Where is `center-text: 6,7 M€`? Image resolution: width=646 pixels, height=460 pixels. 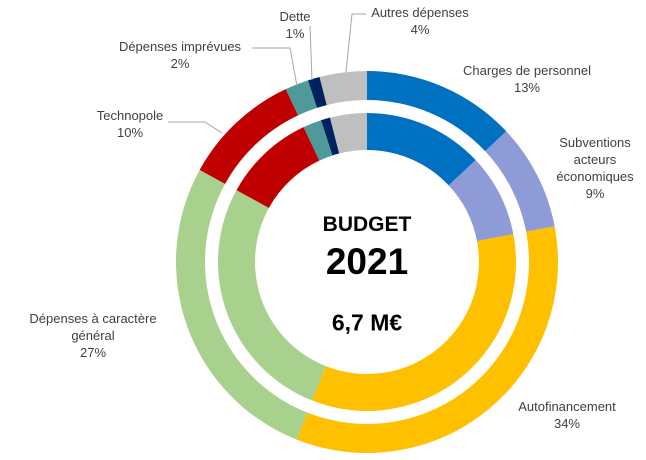 center-text: 6,7 M€ is located at coordinates (367, 322).